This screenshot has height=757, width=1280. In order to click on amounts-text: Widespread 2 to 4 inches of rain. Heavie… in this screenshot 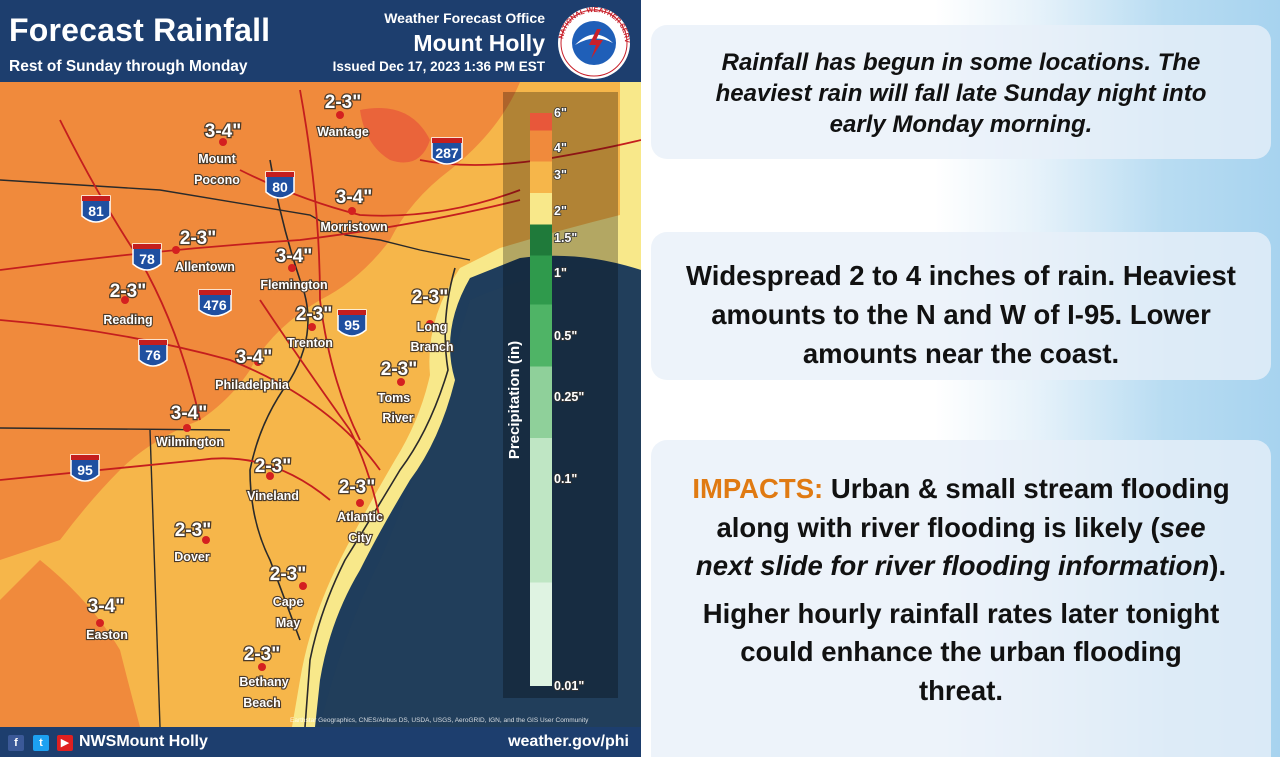, I will do `click(961, 314)`.